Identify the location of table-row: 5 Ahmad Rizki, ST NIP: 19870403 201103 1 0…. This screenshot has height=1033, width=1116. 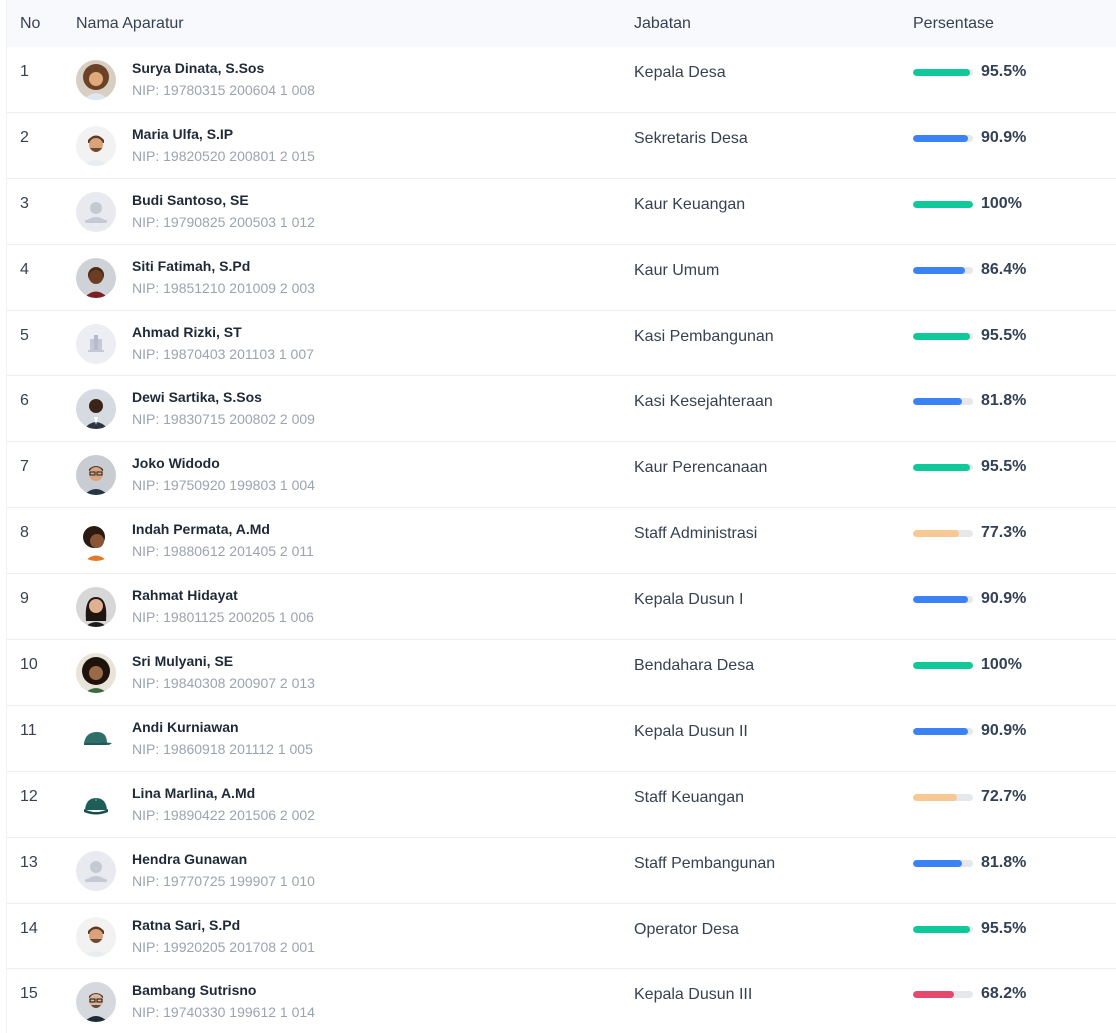
(561, 344).